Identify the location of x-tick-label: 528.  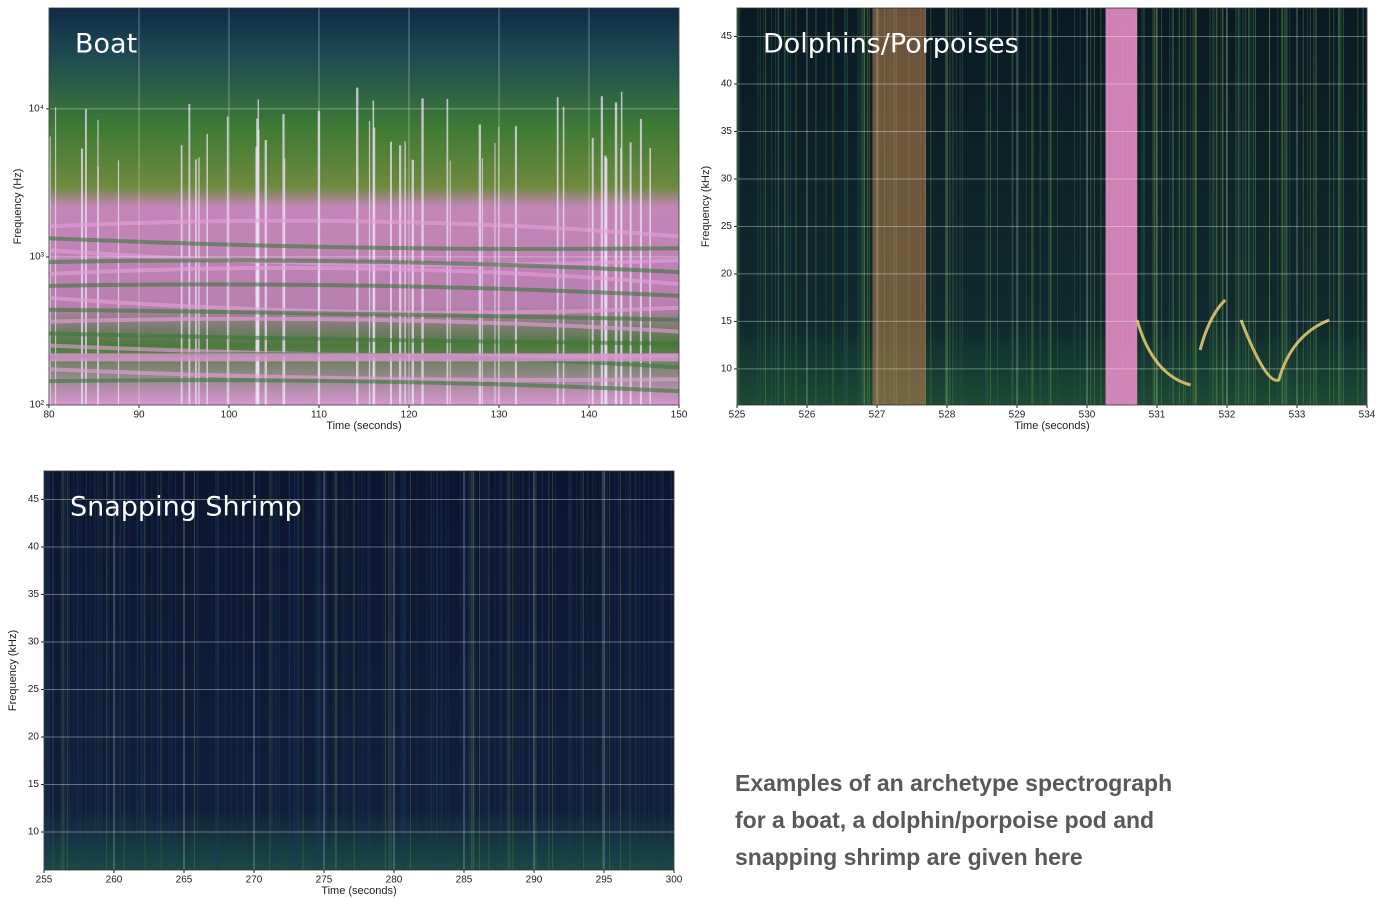
(947, 415).